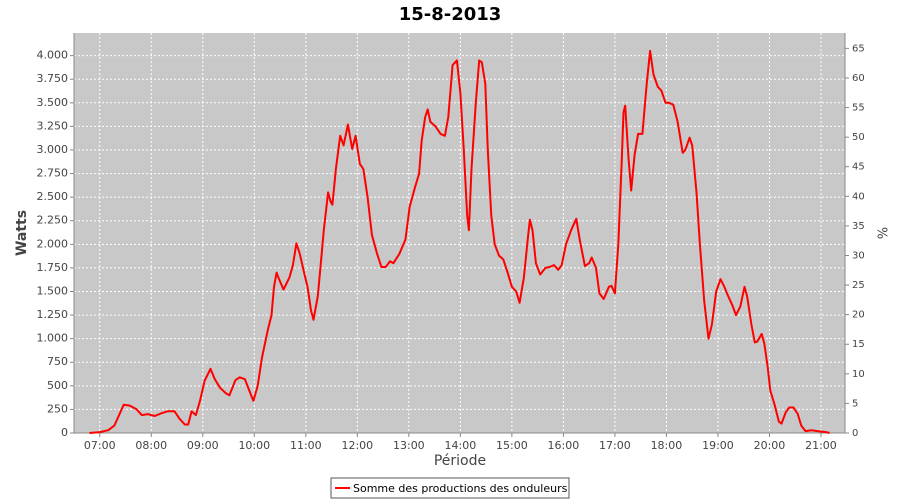  What do you see at coordinates (151, 445) in the screenshot?
I see `x-tick-label: 08:00` at bounding box center [151, 445].